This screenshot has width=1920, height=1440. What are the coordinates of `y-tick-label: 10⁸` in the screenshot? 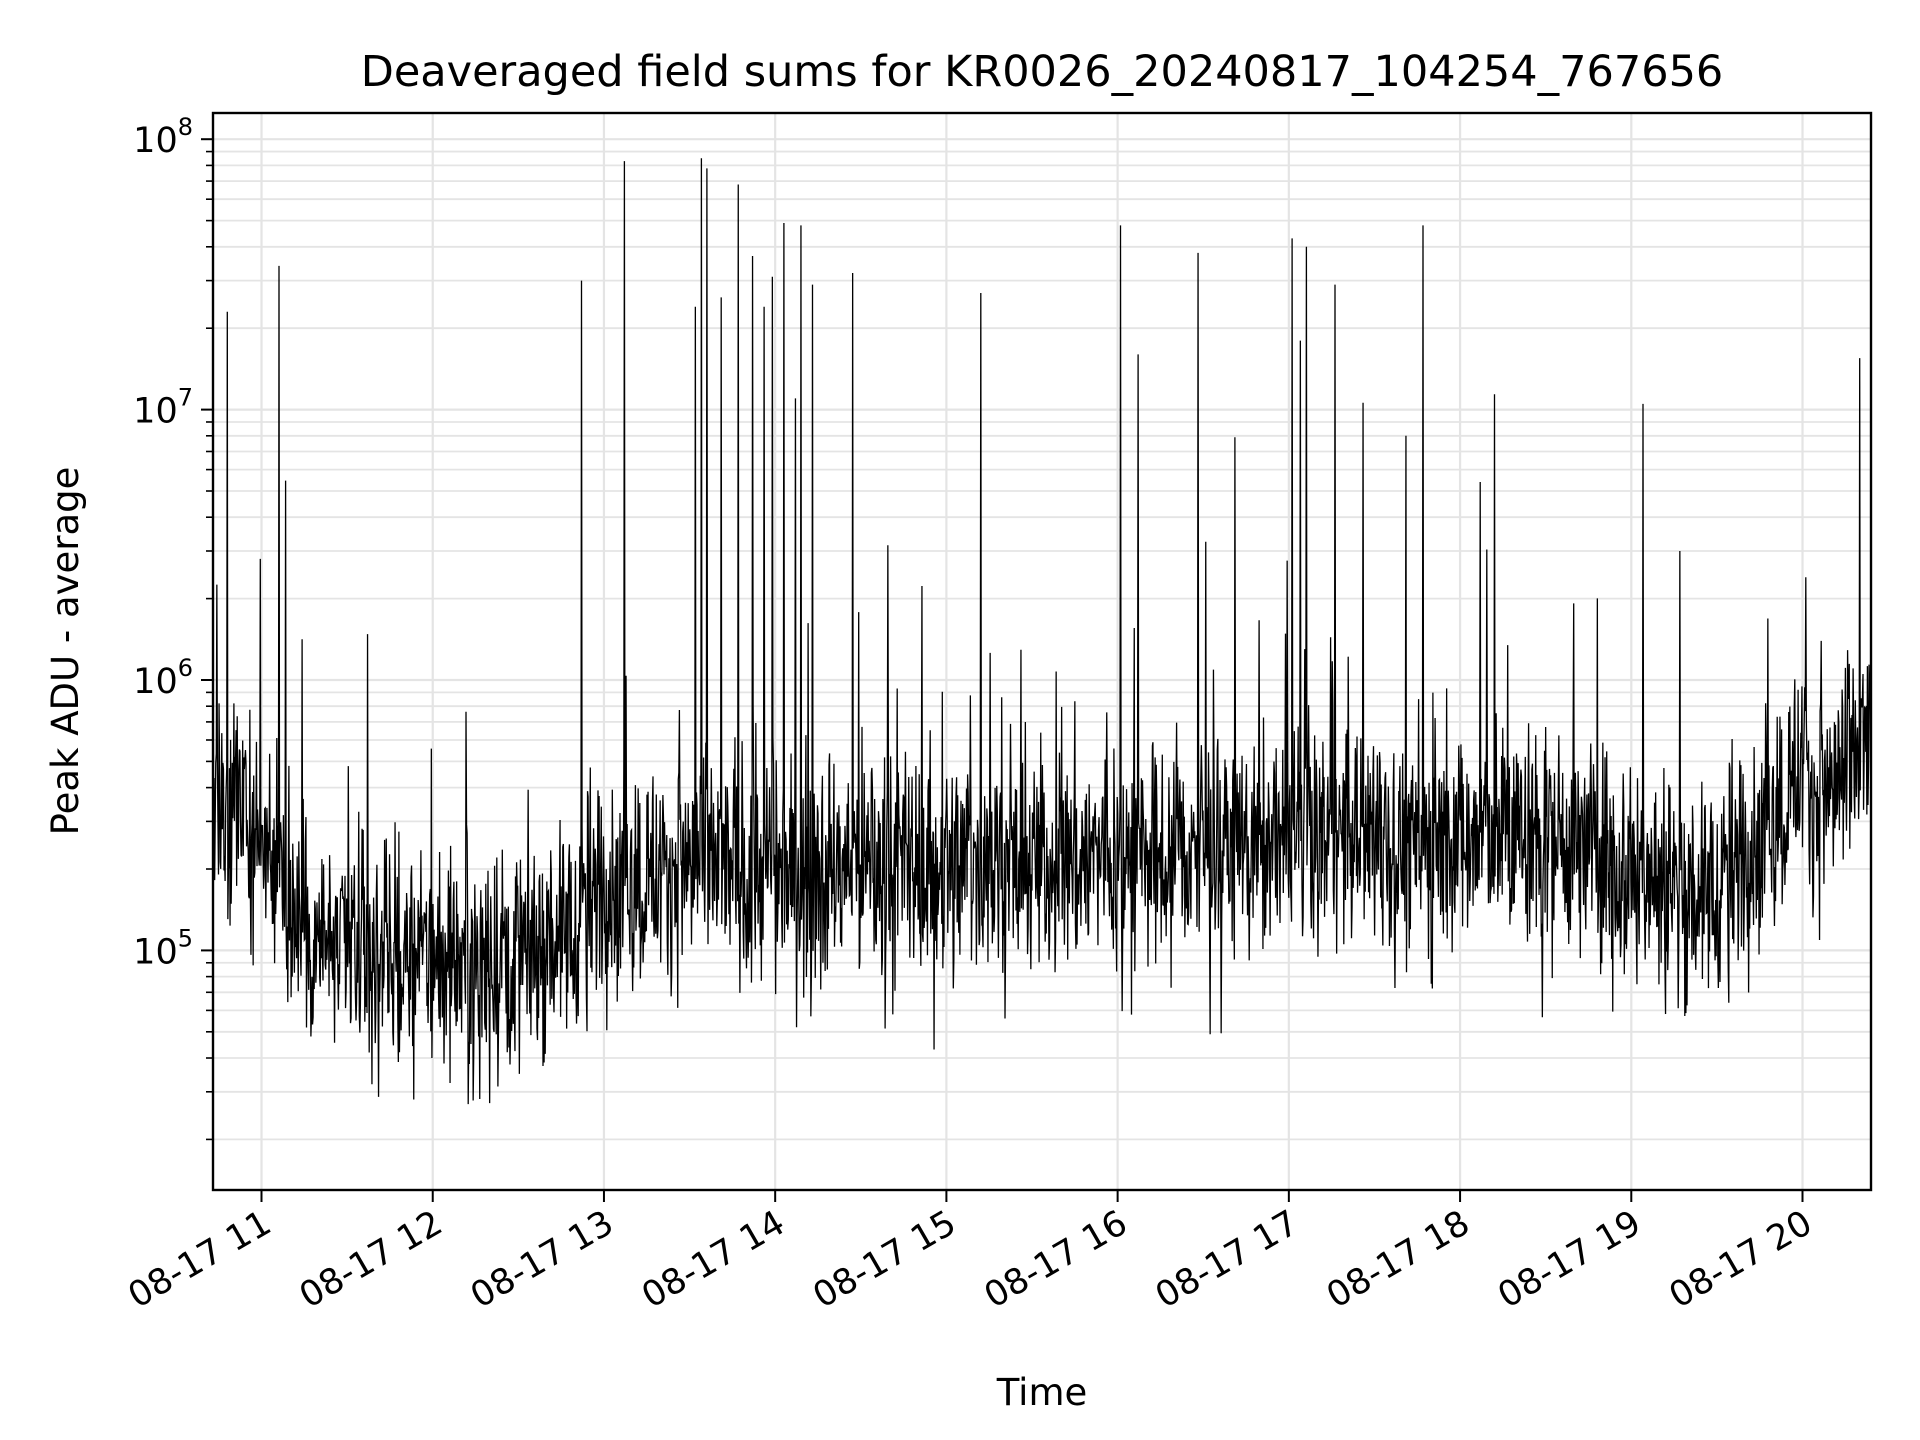 It's located at (163, 137).